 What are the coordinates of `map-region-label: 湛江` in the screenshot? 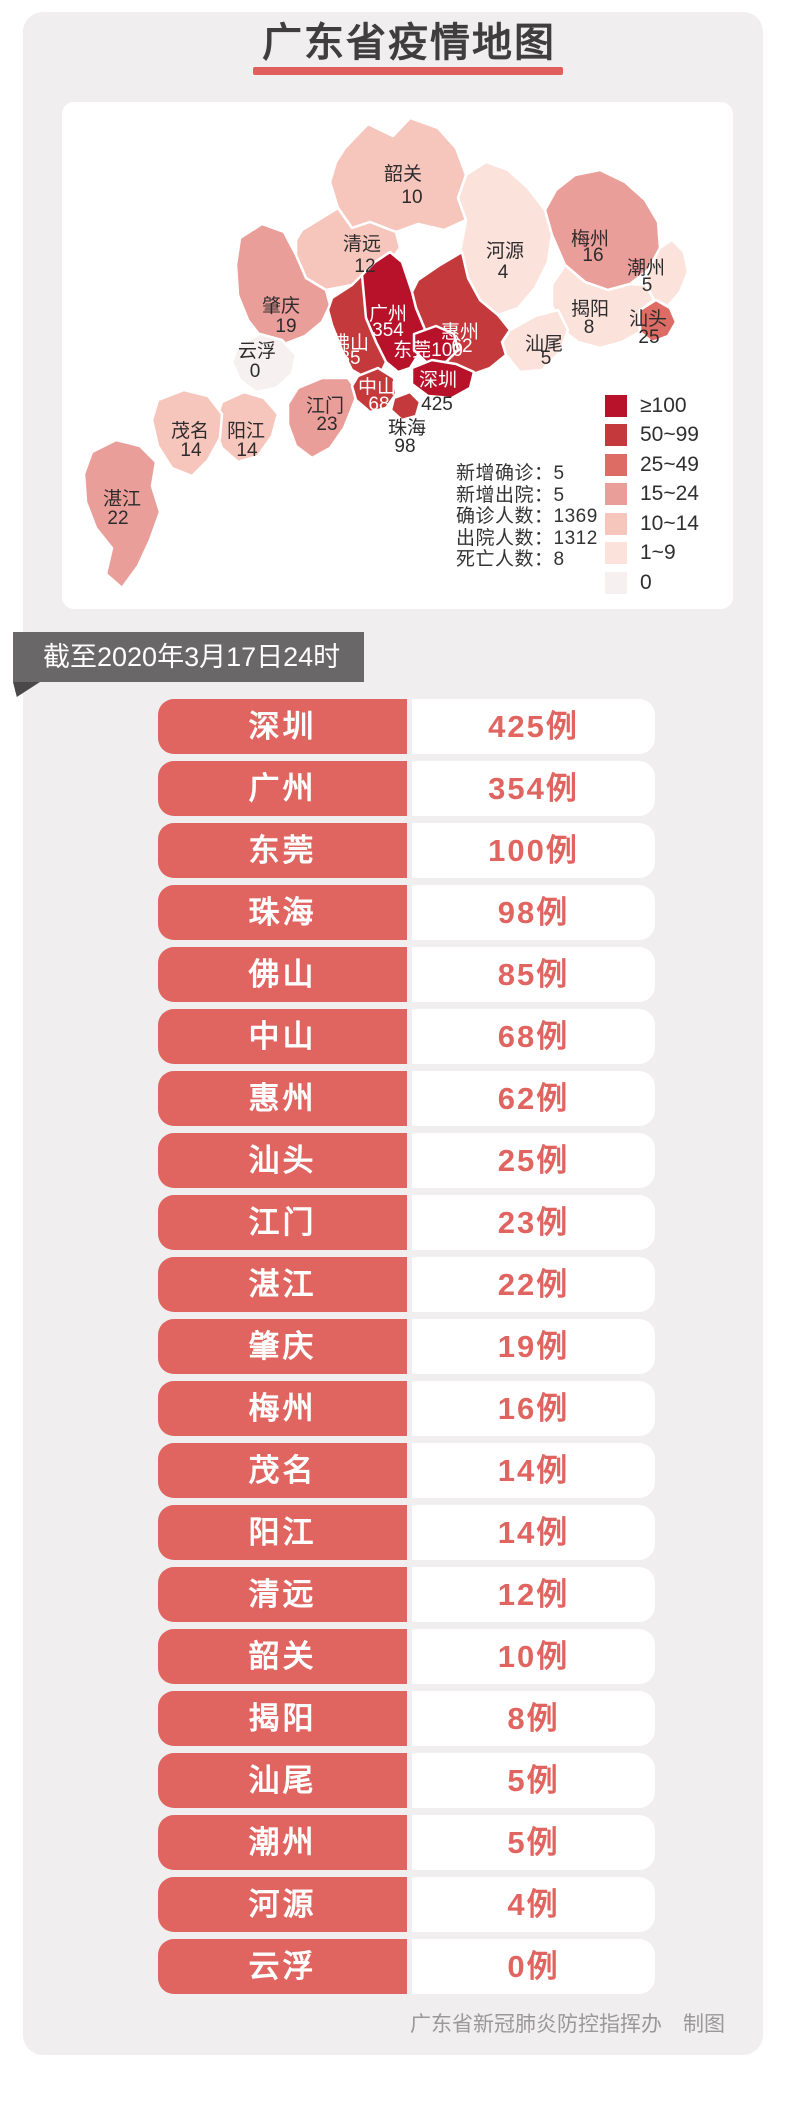 It's located at (122, 499).